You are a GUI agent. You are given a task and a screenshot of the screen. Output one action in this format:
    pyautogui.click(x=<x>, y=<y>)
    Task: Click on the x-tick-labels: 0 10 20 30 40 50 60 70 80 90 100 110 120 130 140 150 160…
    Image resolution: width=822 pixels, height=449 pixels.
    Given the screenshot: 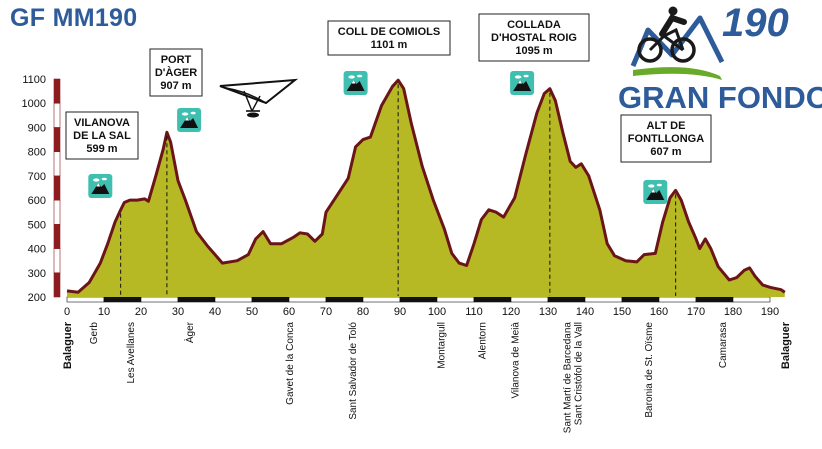 What is the action you would take?
    pyautogui.click(x=421, y=312)
    